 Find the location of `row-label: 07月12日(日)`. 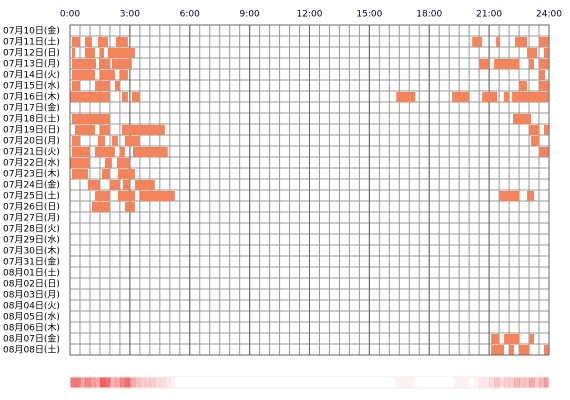

row-label: 07月12日(日) is located at coordinates (31, 53).